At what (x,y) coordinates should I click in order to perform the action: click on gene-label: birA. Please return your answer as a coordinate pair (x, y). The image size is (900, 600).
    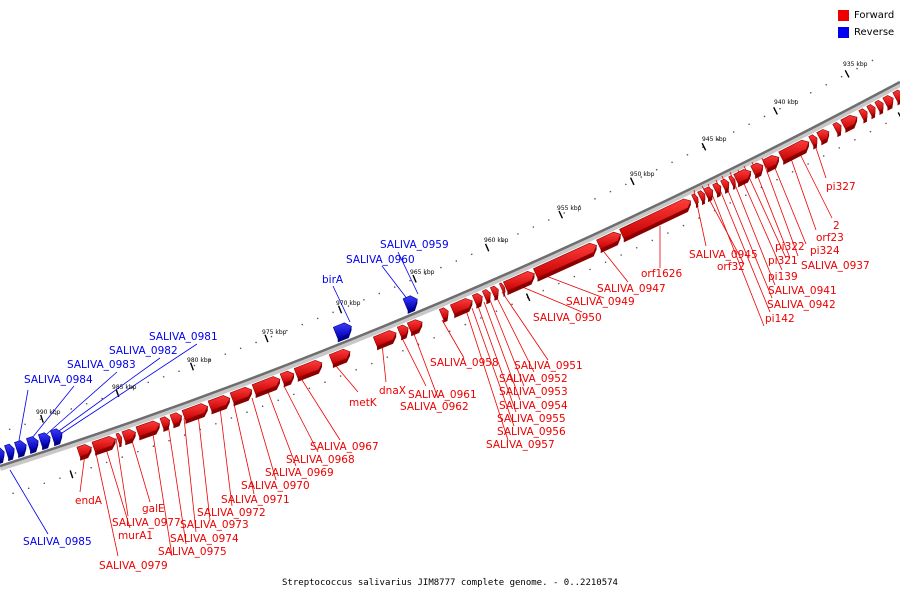
    Looking at the image, I should click on (333, 280).